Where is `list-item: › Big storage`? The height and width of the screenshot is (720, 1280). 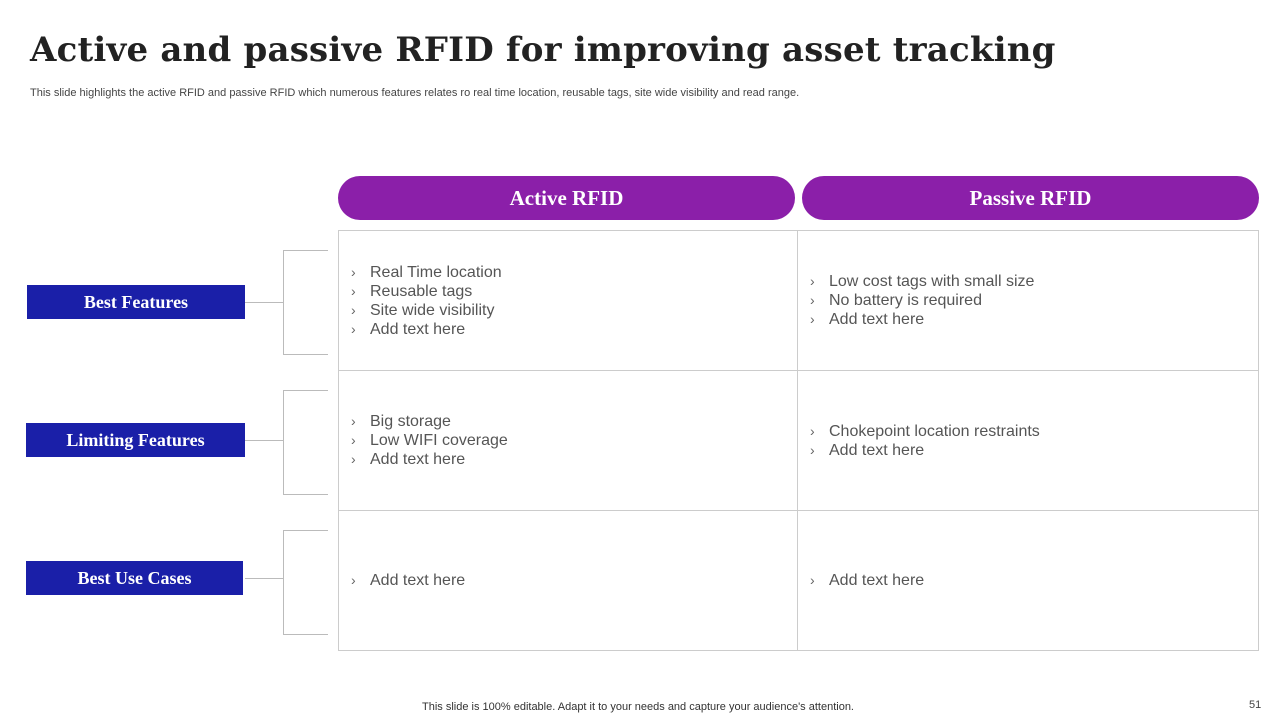
list-item: › Big storage is located at coordinates (429, 421).